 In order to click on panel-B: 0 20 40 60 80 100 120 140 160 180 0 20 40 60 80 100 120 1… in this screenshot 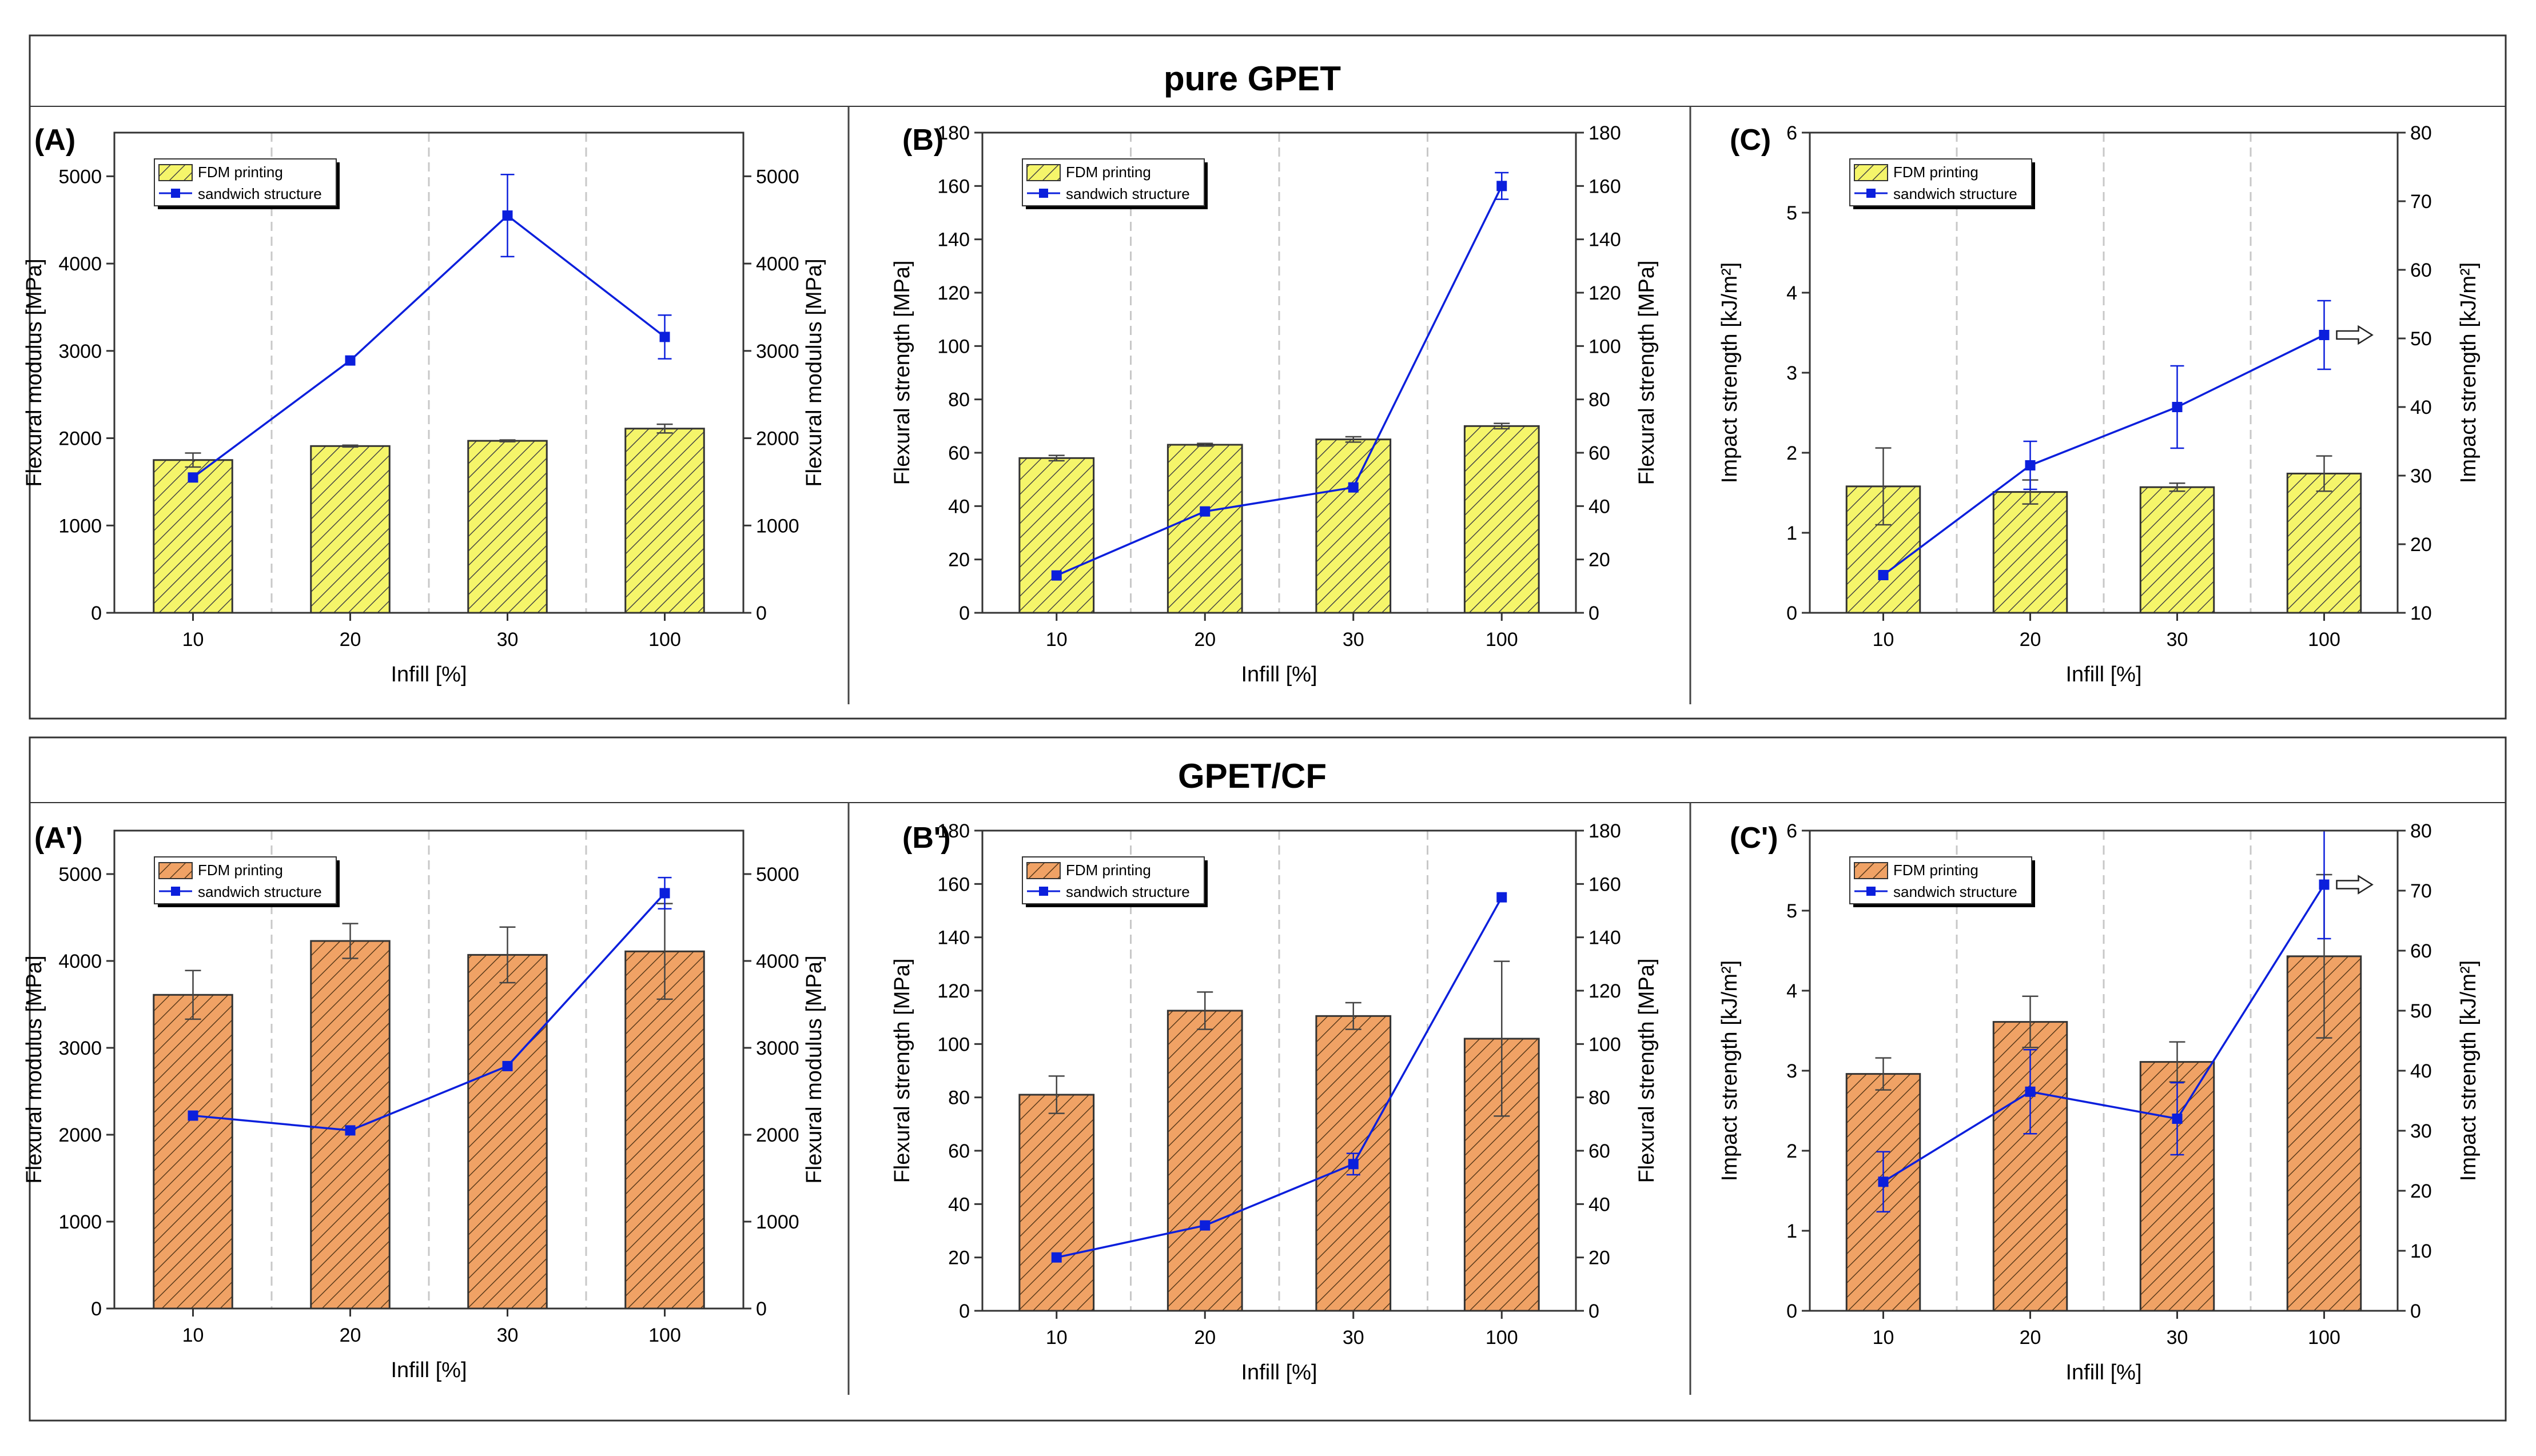, I will do `click(1274, 404)`.